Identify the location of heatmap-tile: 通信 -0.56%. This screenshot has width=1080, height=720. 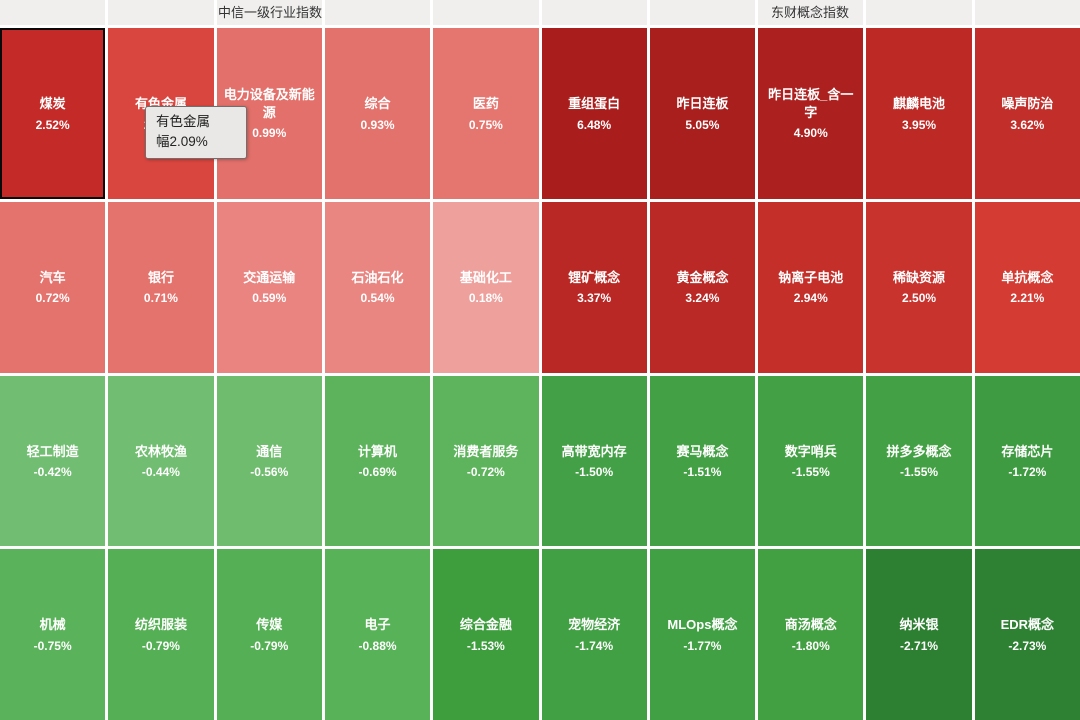
(269, 461).